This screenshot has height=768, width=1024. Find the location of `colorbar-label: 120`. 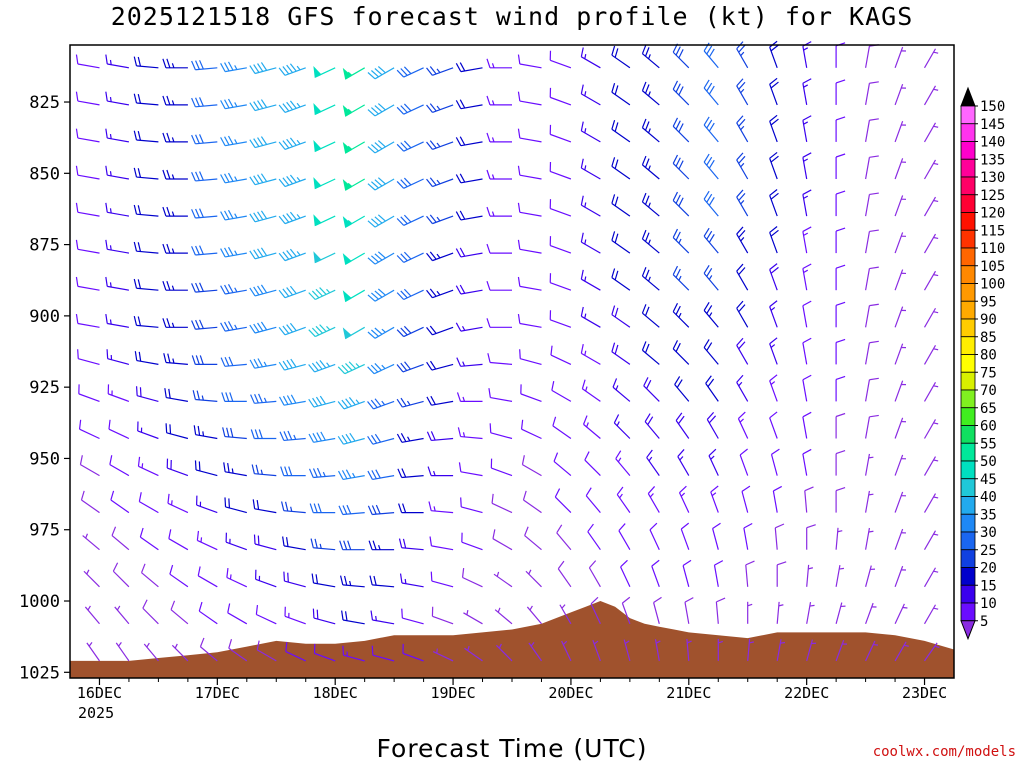

colorbar-label: 120 is located at coordinates (992, 214).